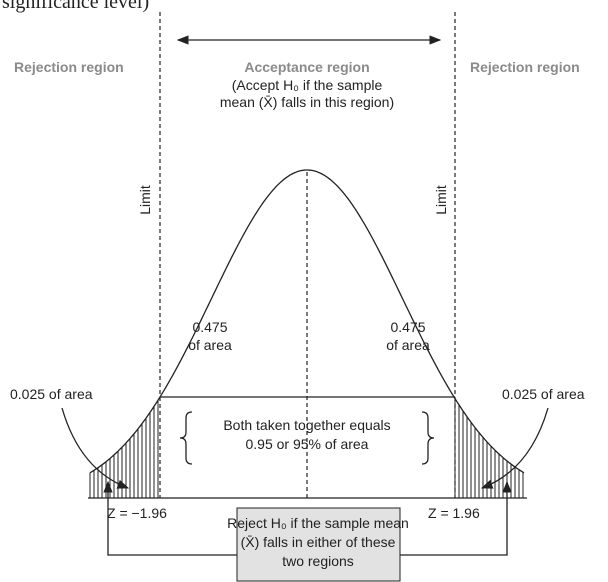  What do you see at coordinates (454, 513) in the screenshot?
I see `z-label: Z = 1.96` at bounding box center [454, 513].